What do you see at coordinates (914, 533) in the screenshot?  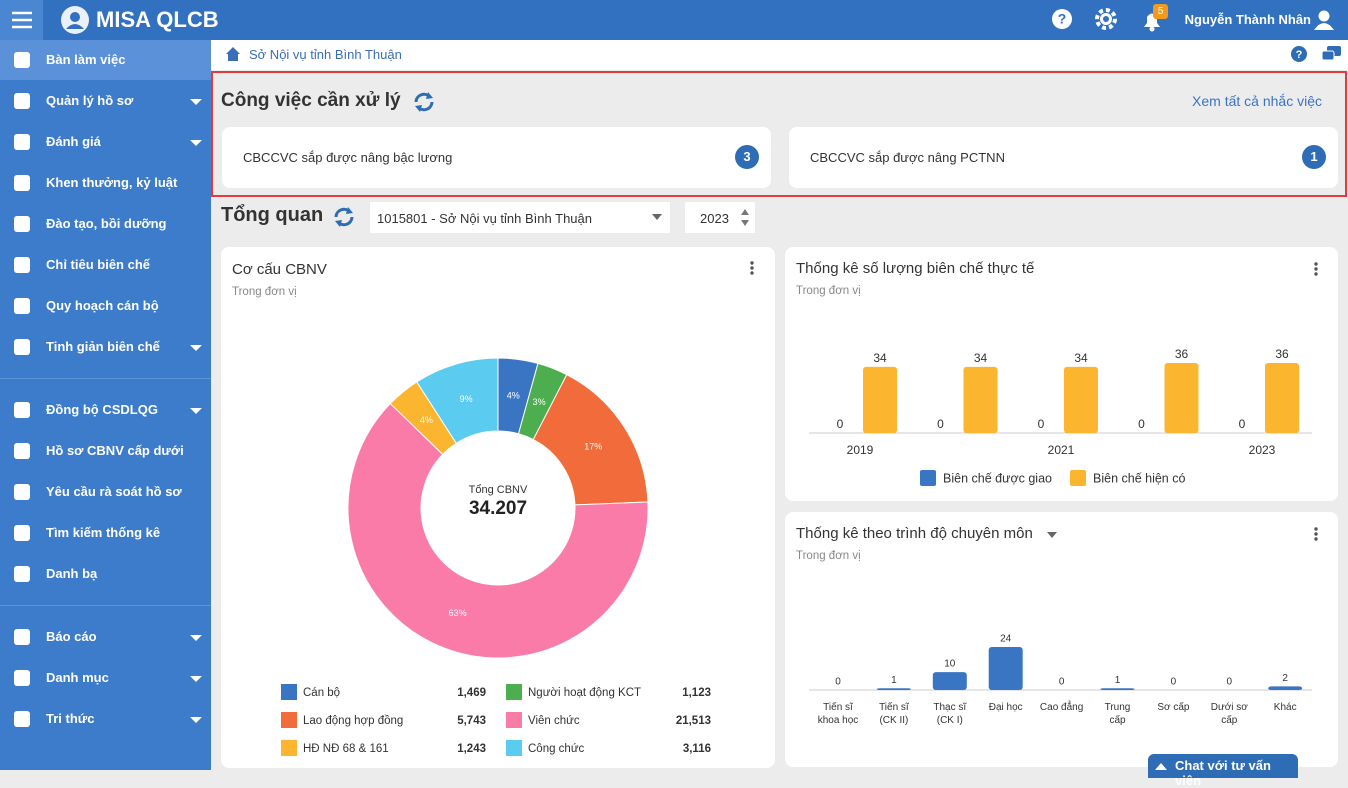 I see `card-title: Thống kê theo trình độ chuyên môn` at bounding box center [914, 533].